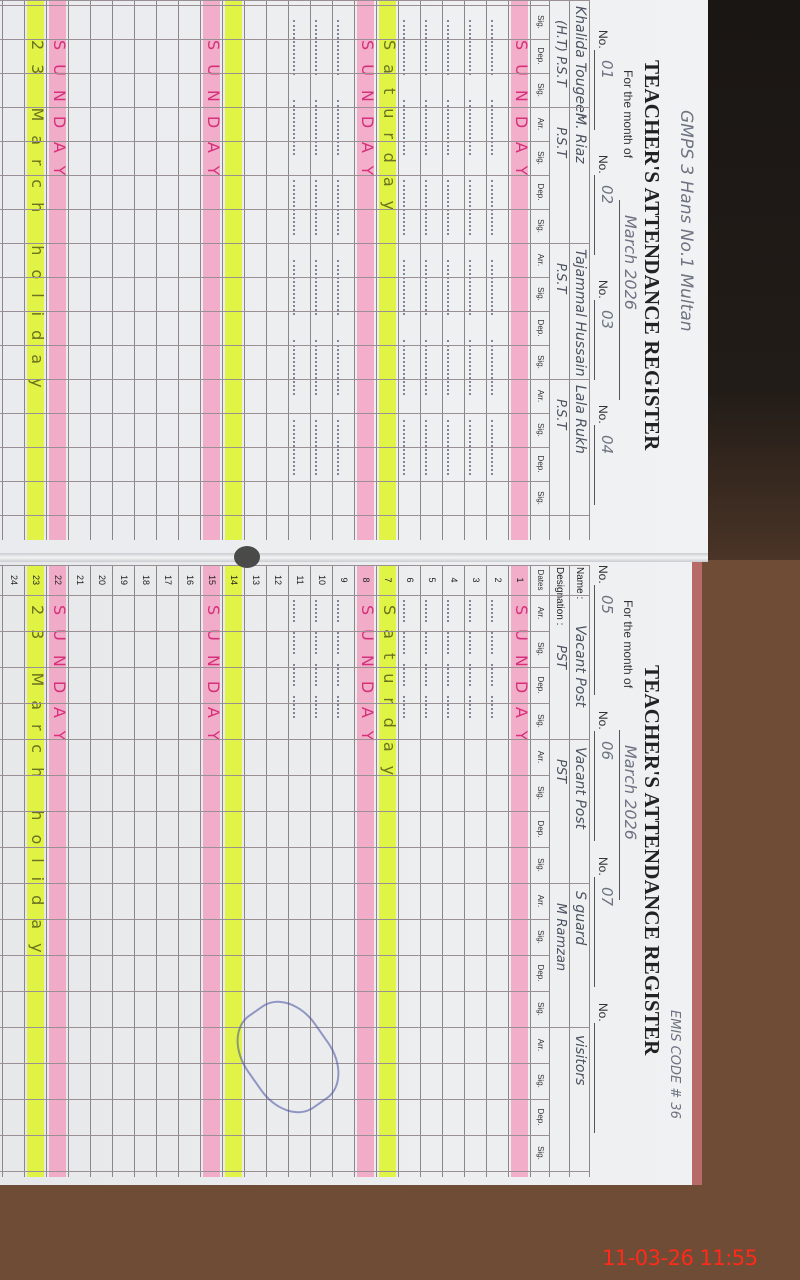 The width and height of the screenshot is (800, 1280). Describe the element at coordinates (14, 579) in the screenshot. I see `date-number: 24` at that location.